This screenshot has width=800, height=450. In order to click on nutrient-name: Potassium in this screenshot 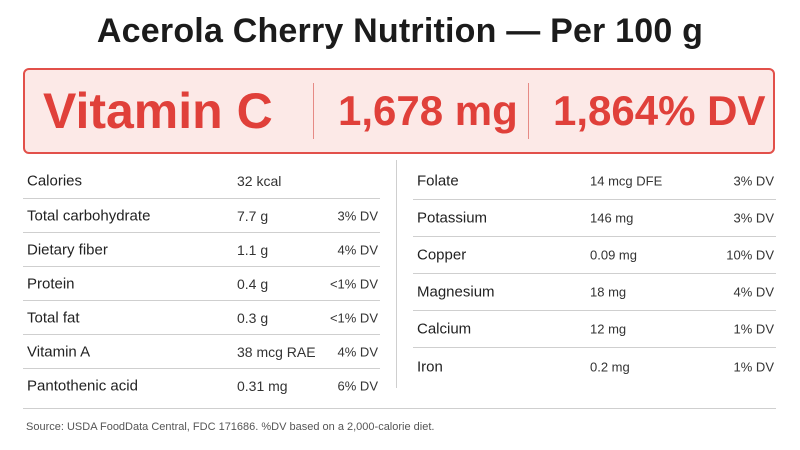, I will do `click(452, 218)`.